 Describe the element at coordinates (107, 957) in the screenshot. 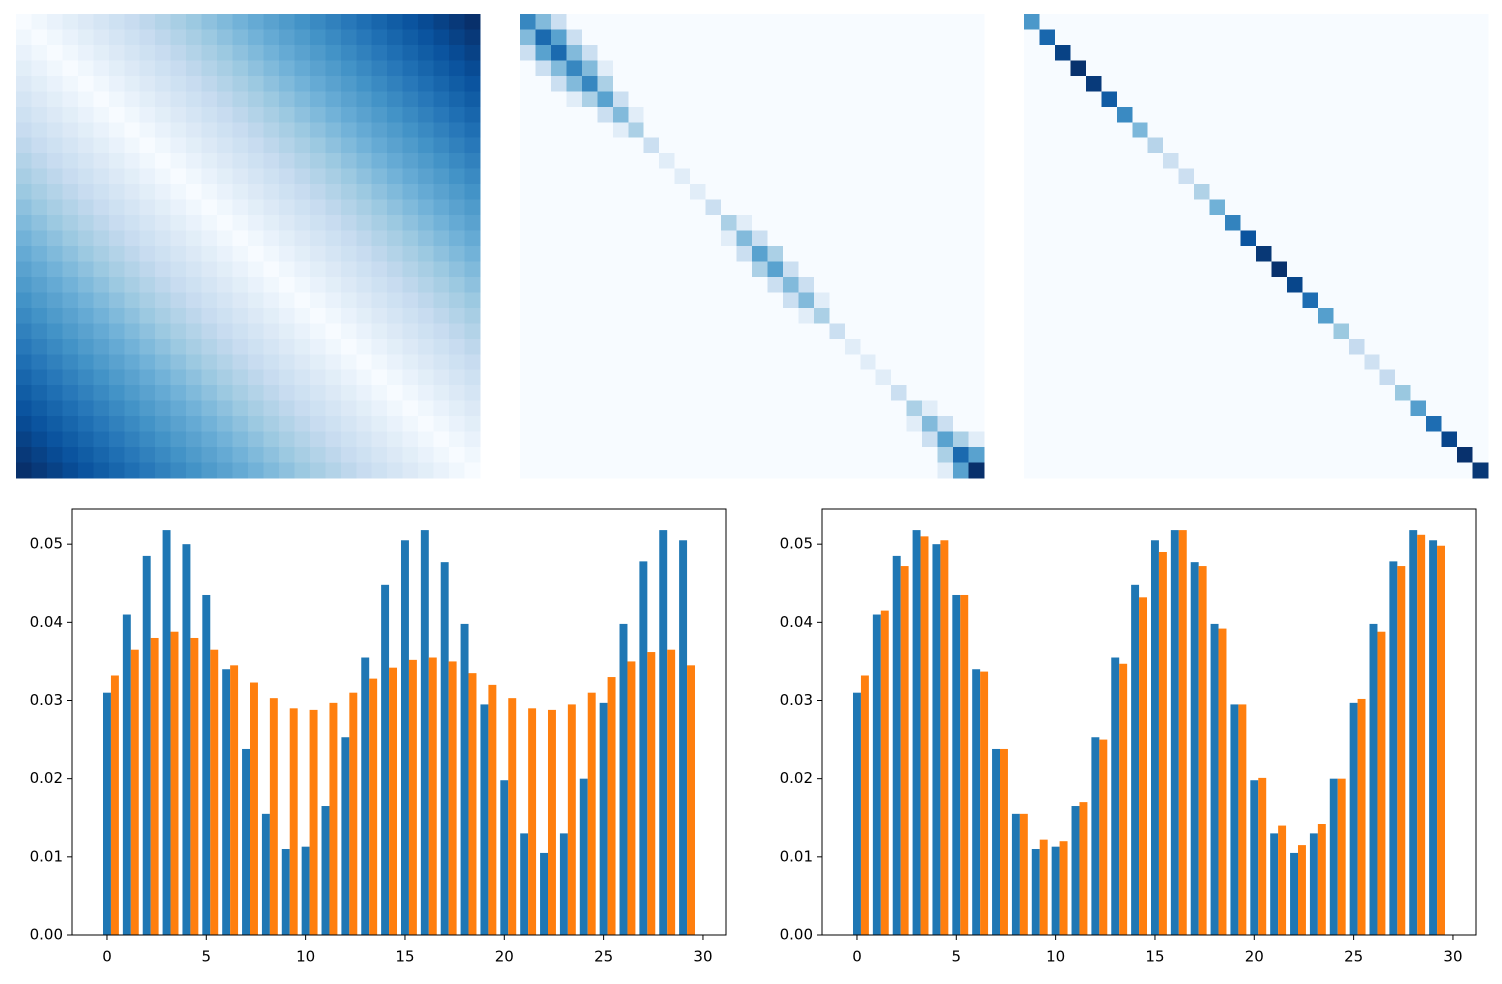

I see `x-tick-label: 0` at that location.